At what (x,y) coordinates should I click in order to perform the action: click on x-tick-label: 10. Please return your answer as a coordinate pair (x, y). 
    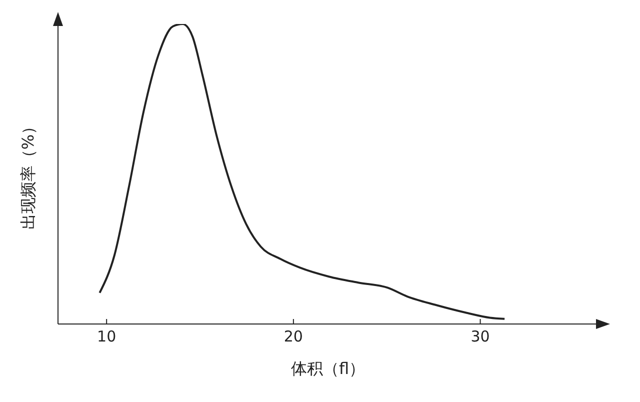
    Looking at the image, I should click on (106, 337).